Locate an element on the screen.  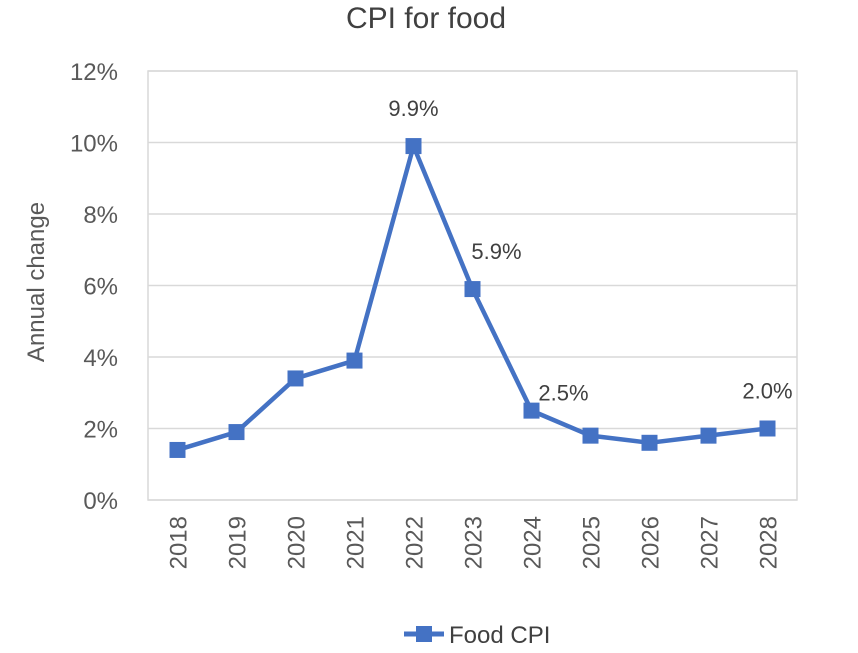
data-label: 5.9% is located at coordinates (496, 251).